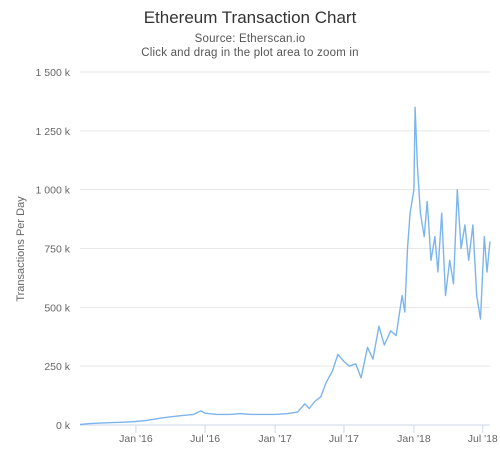  I want to click on y-tick-label: 1 500 k, so click(53, 73).